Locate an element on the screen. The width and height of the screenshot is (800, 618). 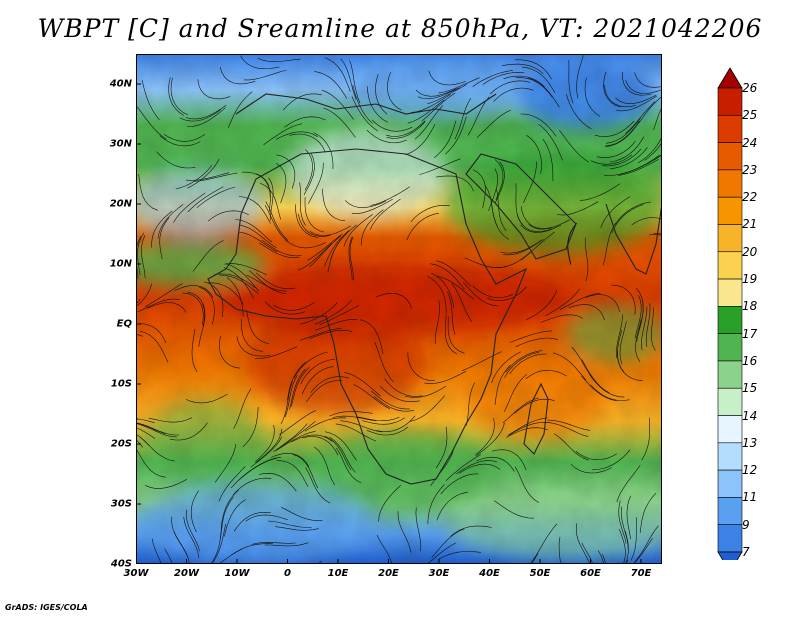
lat-label-30s: 30S is located at coordinates (121, 504).